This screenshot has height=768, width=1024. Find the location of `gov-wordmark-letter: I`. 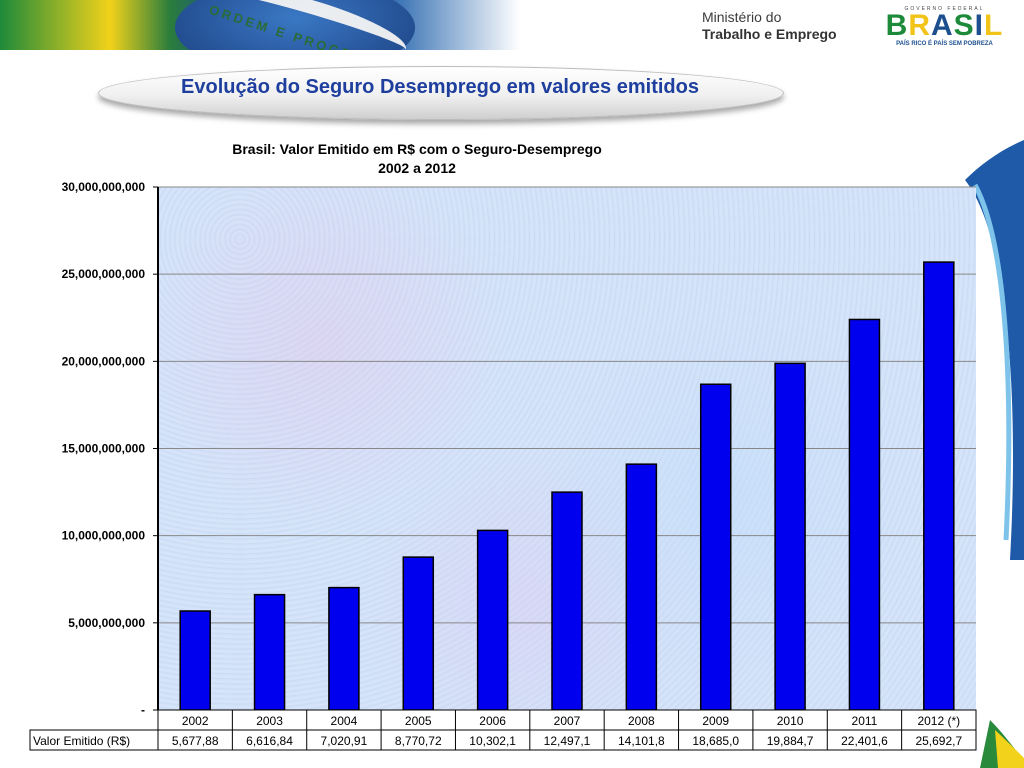

gov-wordmark-letter: I is located at coordinates (979, 25).